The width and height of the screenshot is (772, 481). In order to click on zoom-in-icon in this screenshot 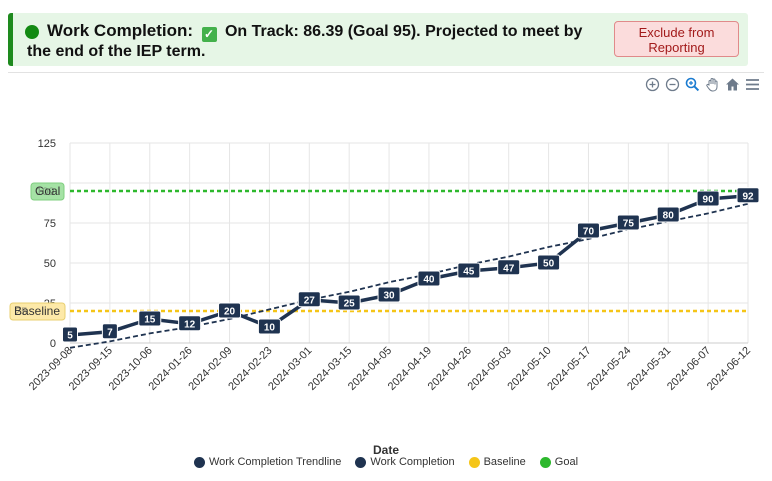, I will do `click(652, 84)`.